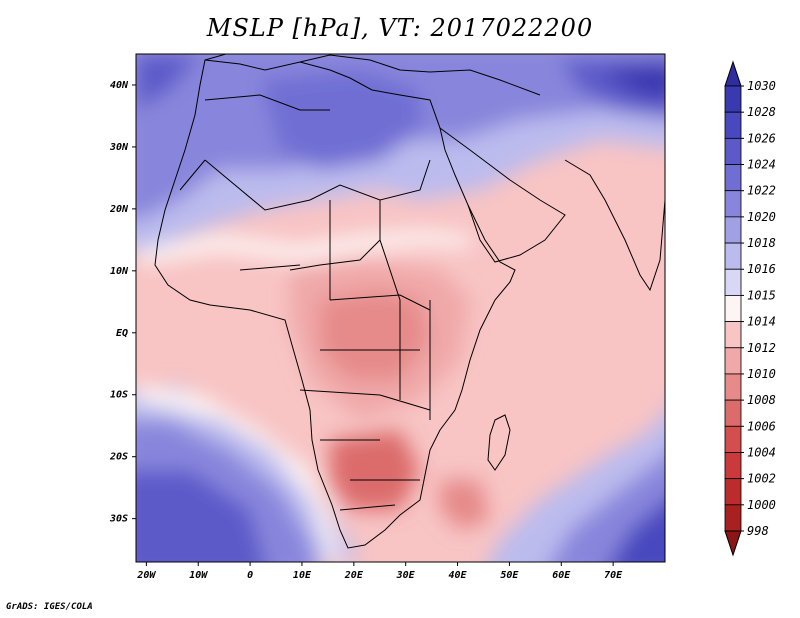 The width and height of the screenshot is (800, 618). I want to click on colorbar-label: 1024, so click(761, 165).